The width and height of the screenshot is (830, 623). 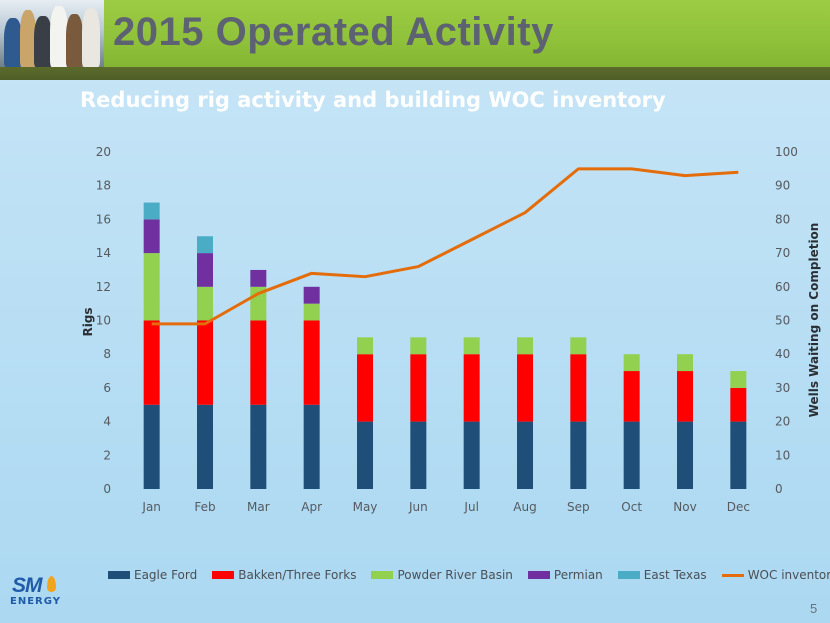 What do you see at coordinates (107, 489) in the screenshot?
I see `y-tick-label: 0` at bounding box center [107, 489].